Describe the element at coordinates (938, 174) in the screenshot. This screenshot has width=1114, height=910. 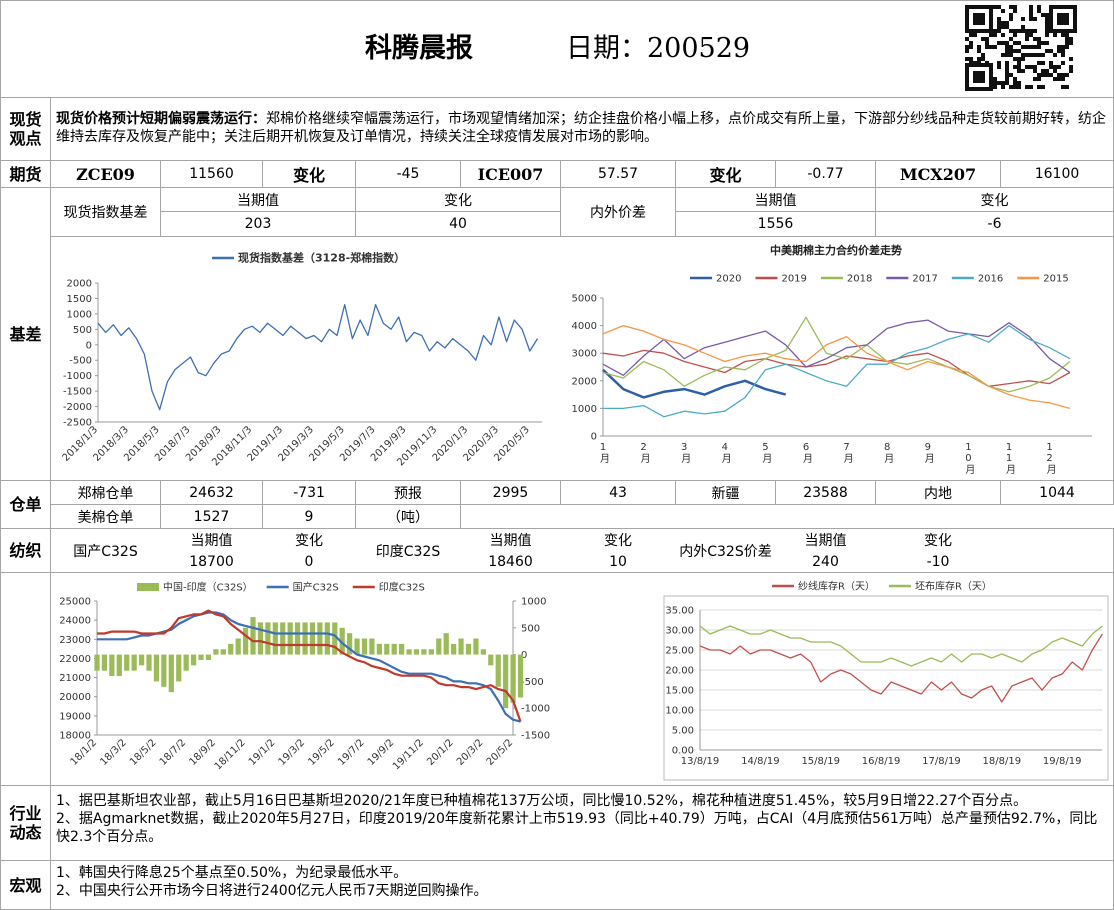
I see `futures-cell: MCX207` at that location.